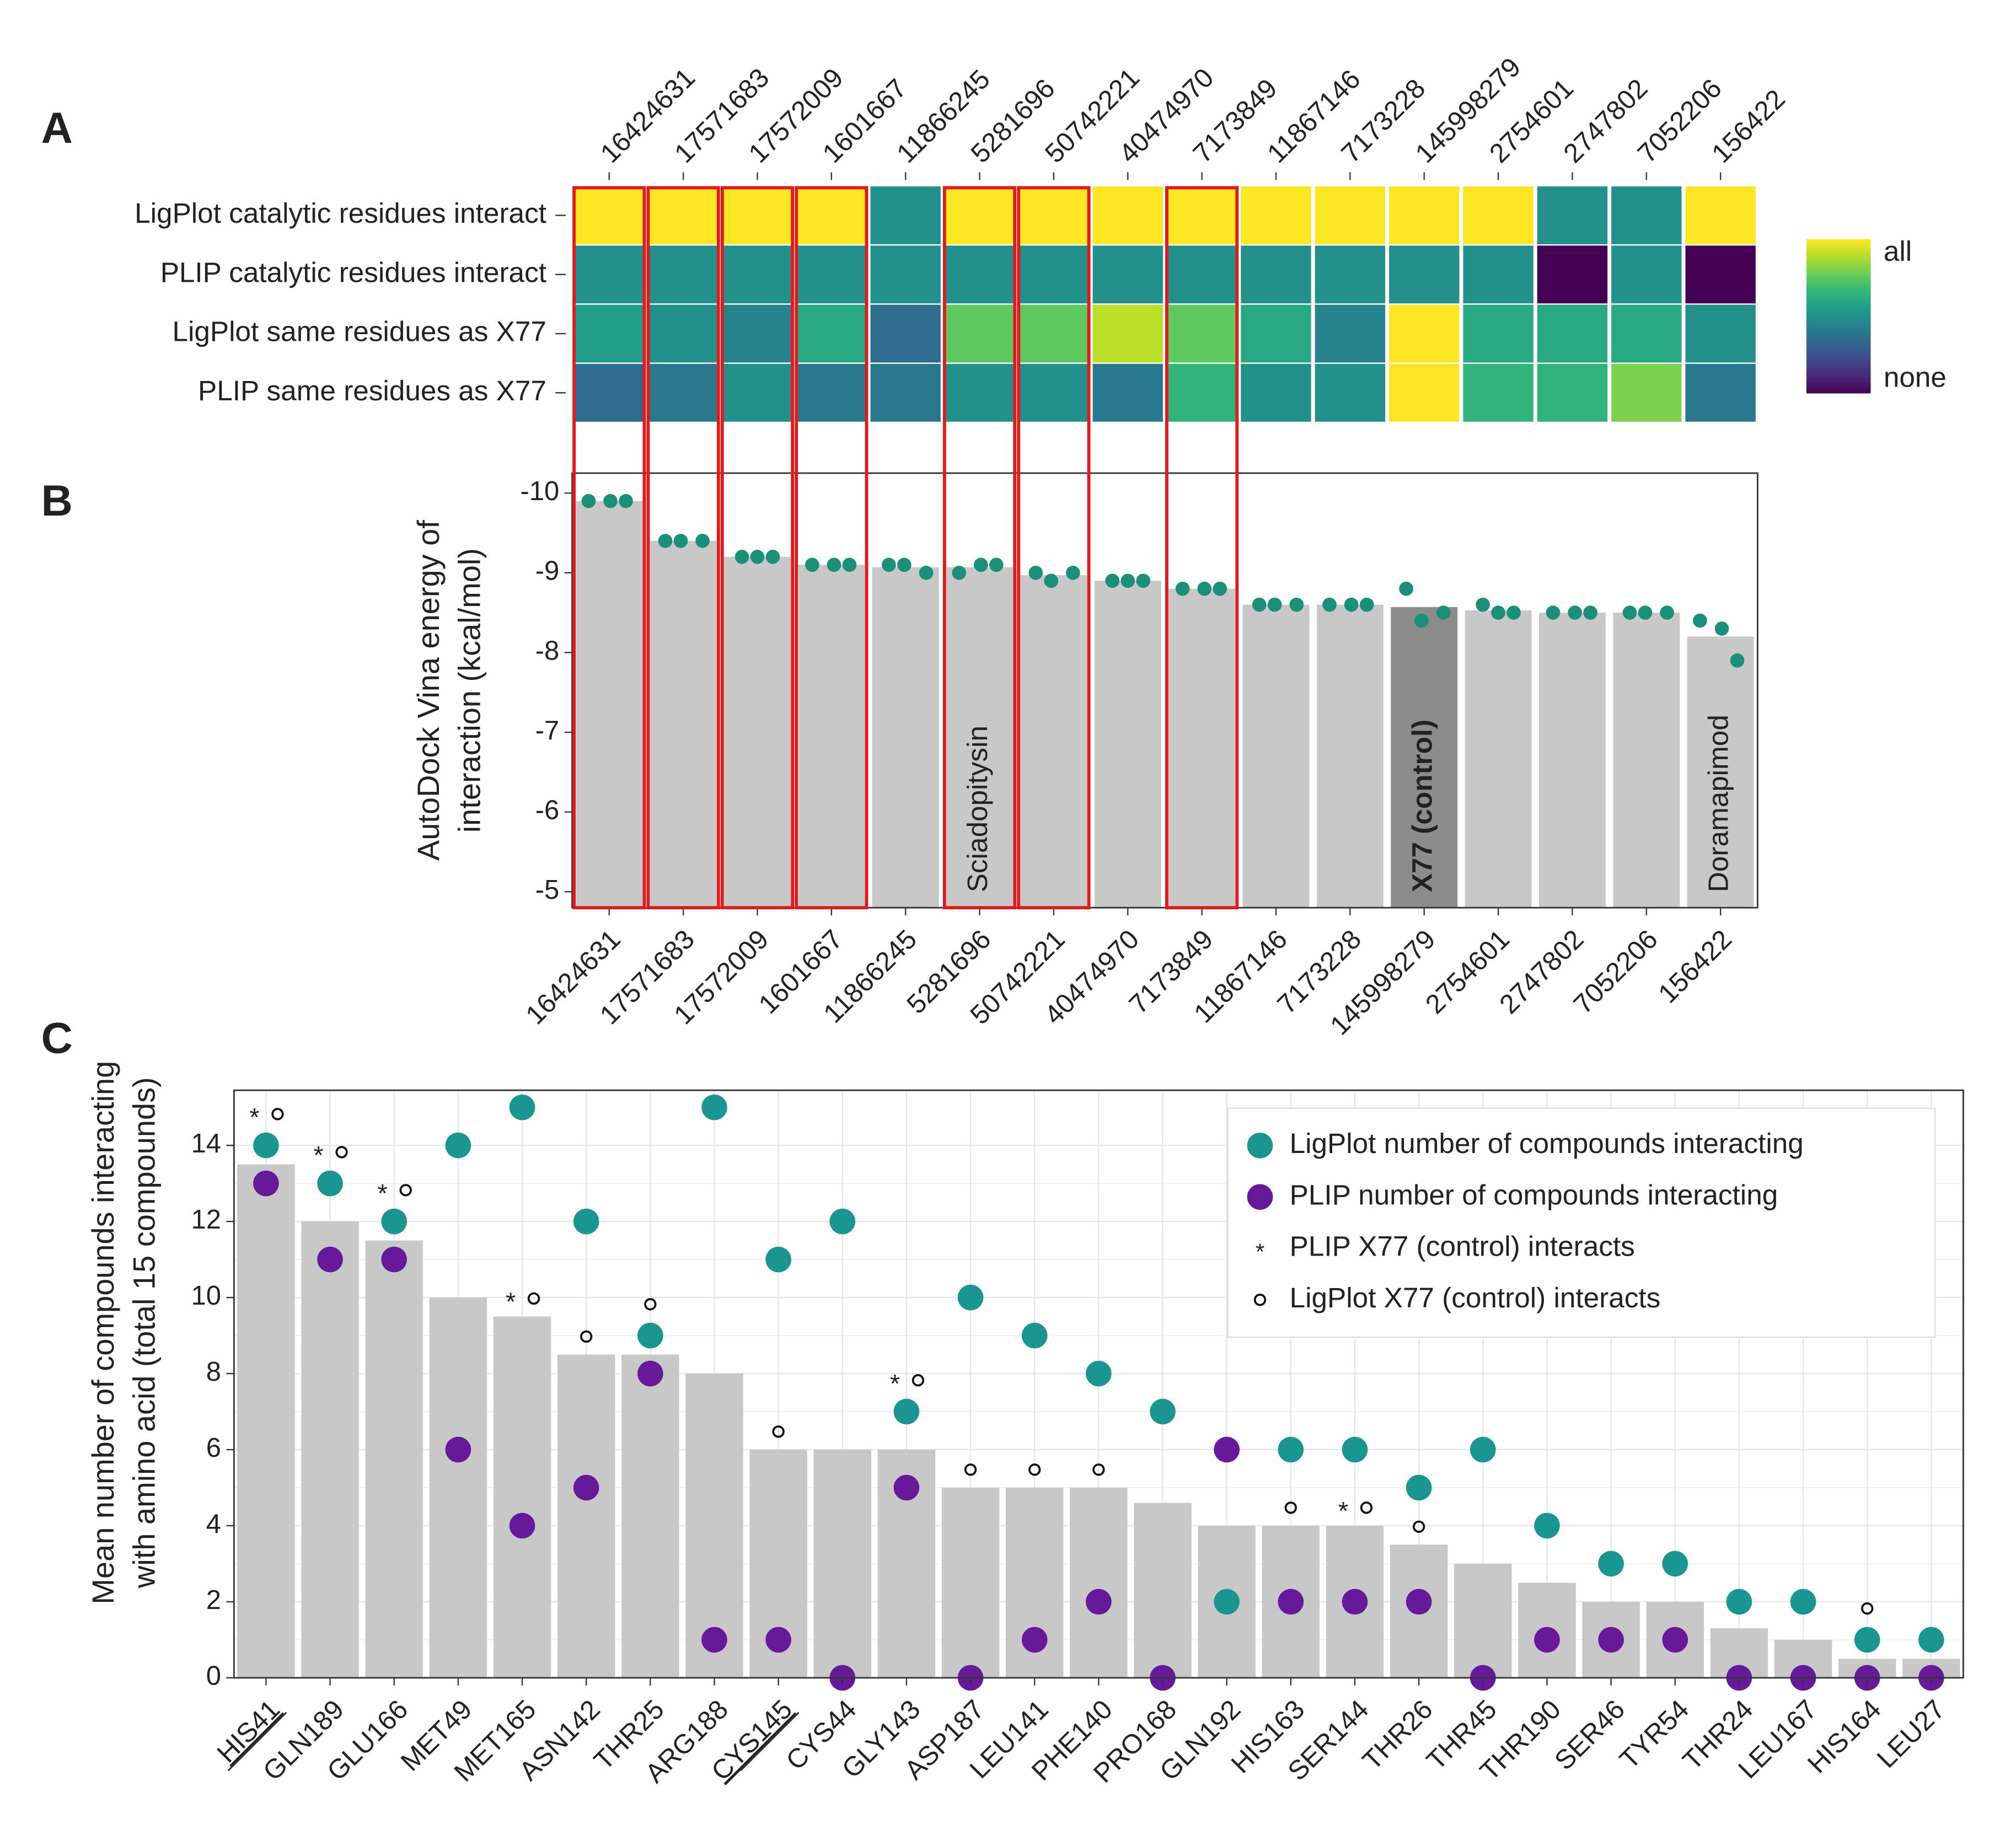 The image size is (2016, 1829). I want to click on row-label: LigPlot catalytic residues interact, so click(340, 213).